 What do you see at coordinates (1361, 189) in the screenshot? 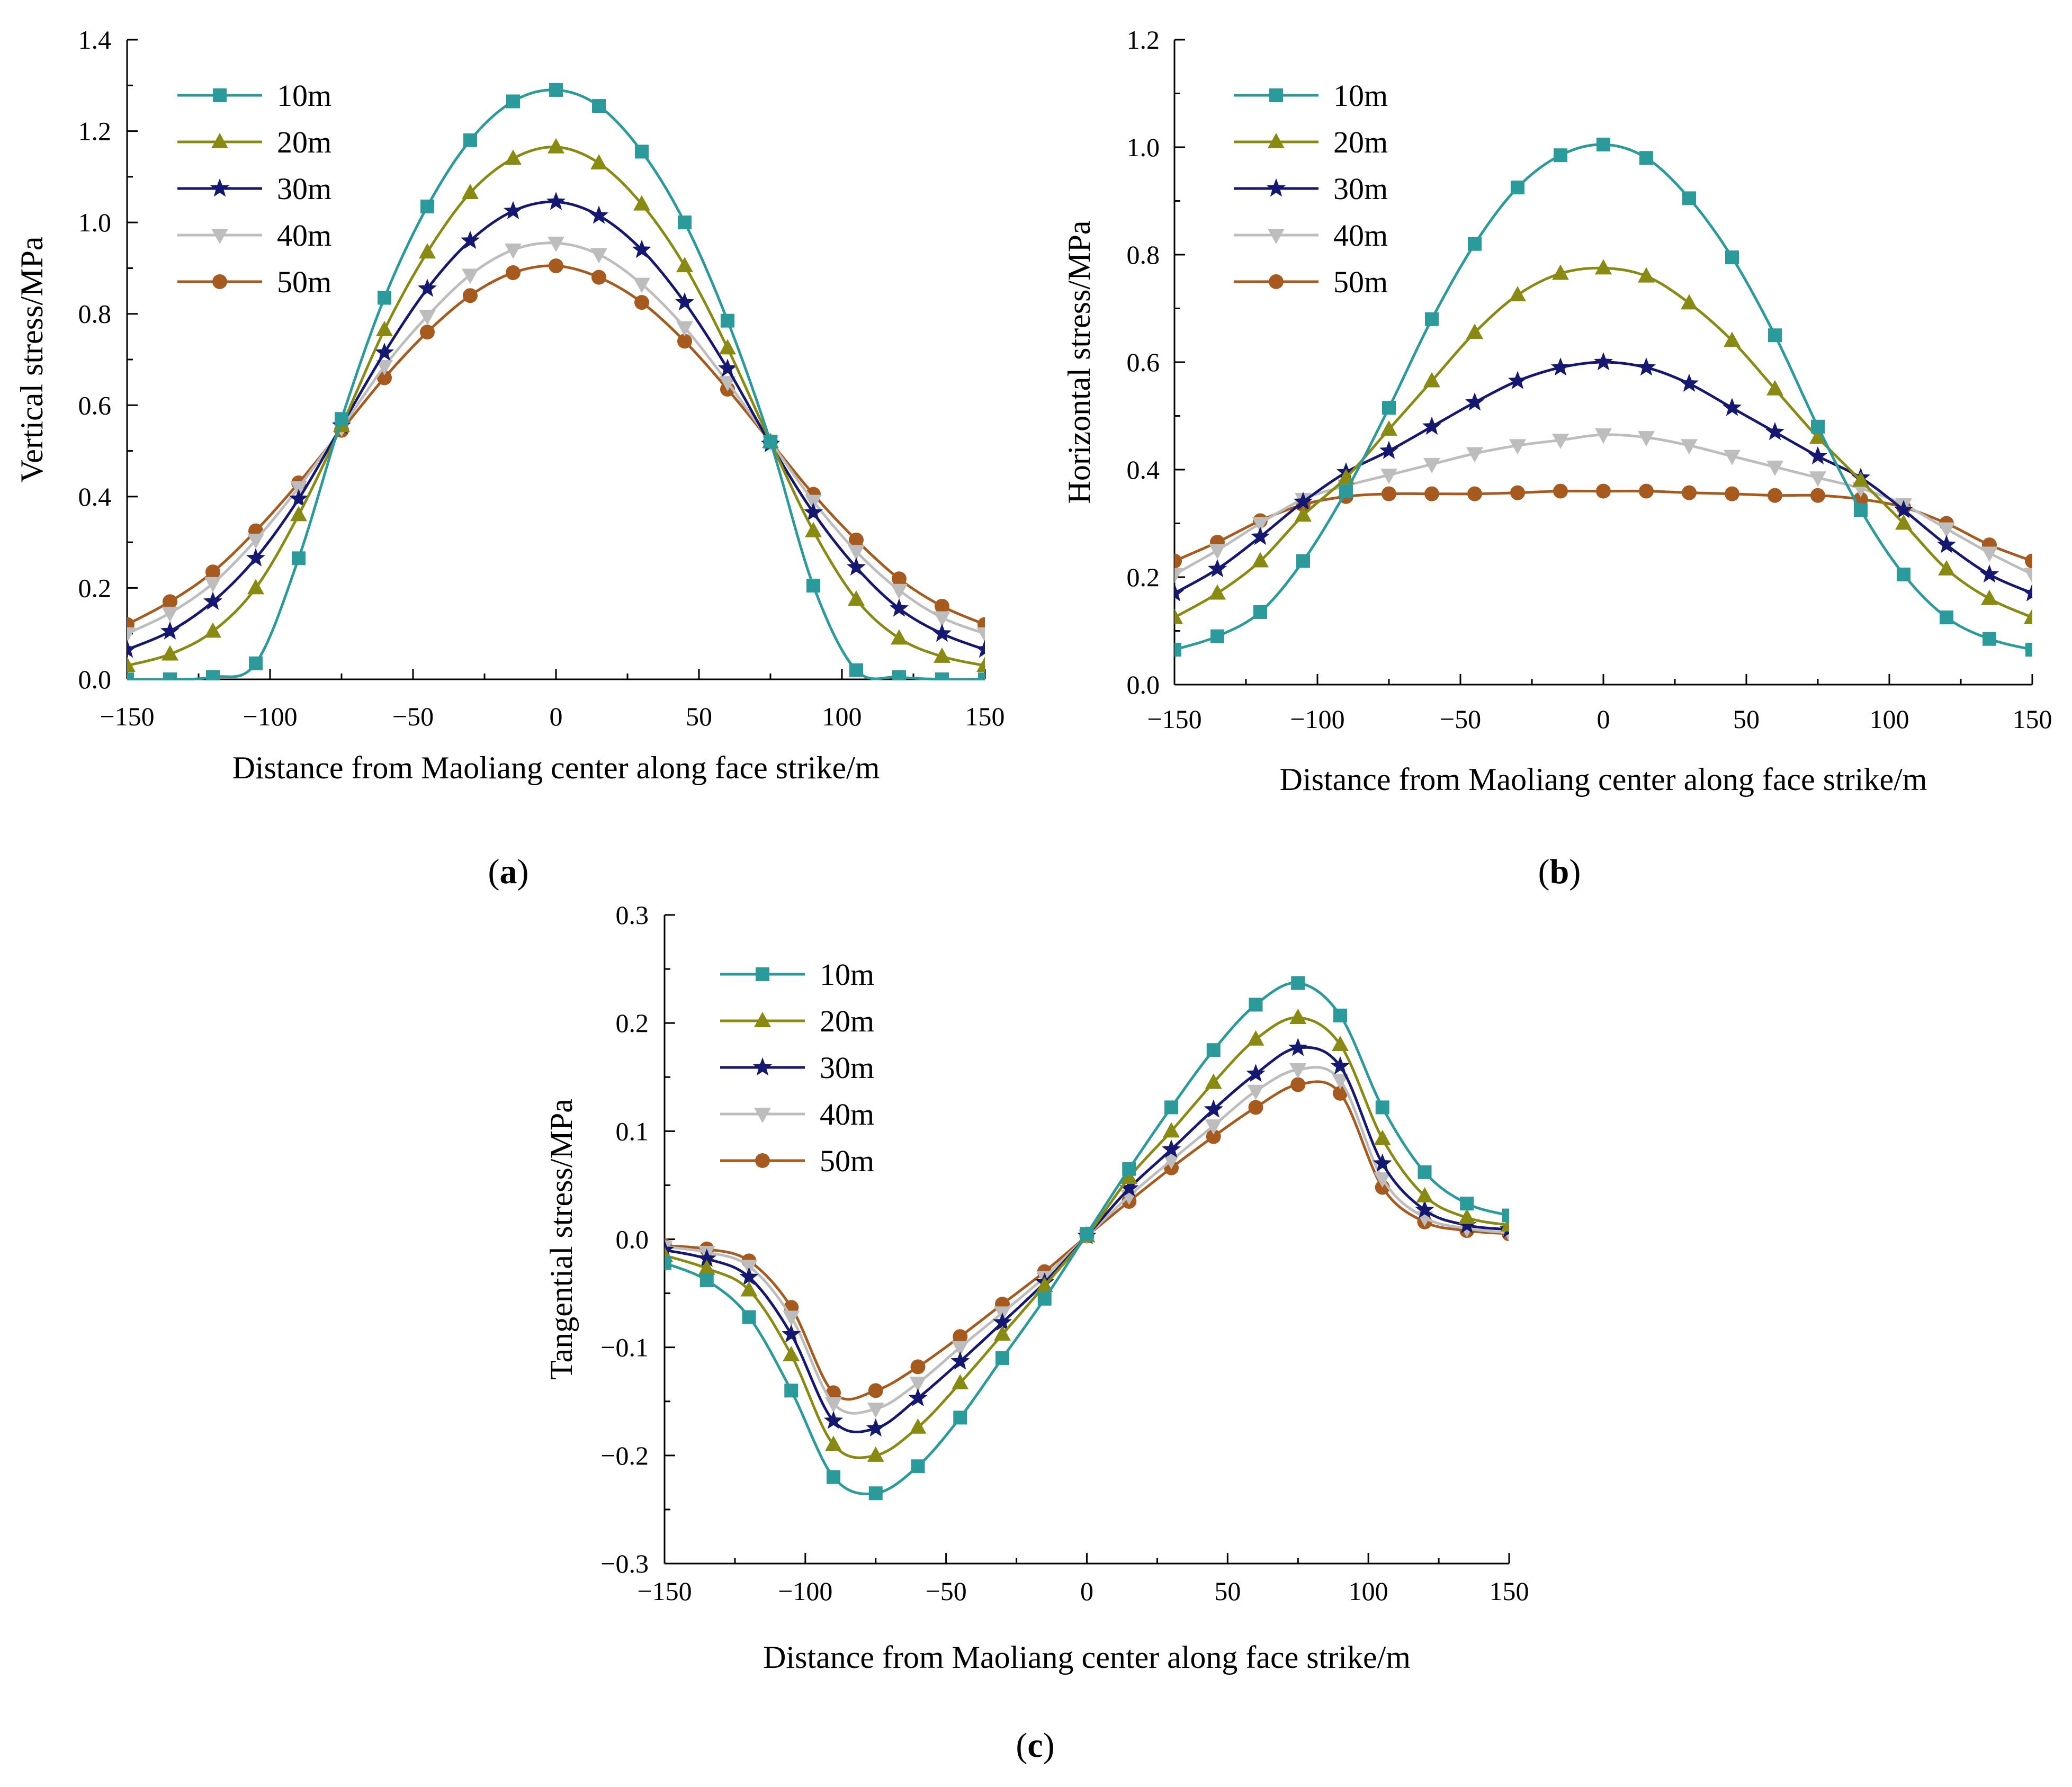
I see `legend-label-30m: 30m` at bounding box center [1361, 189].